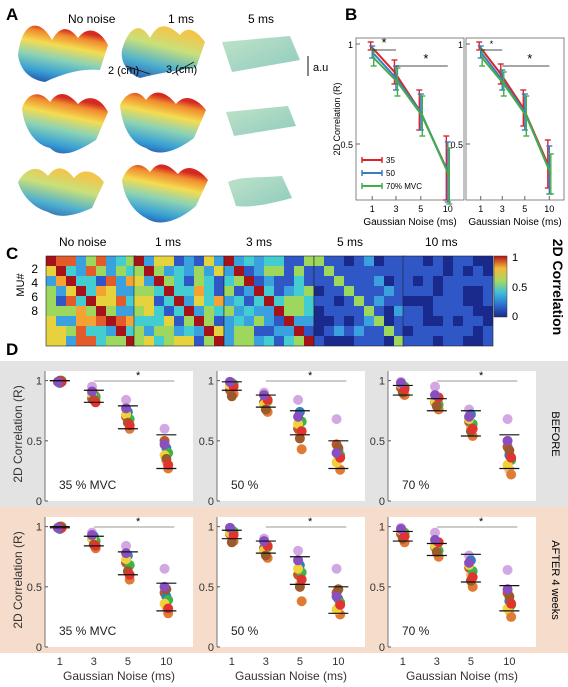  What do you see at coordinates (21, 285) in the screenshot?
I see `c-ylabel: MU#` at bounding box center [21, 285].